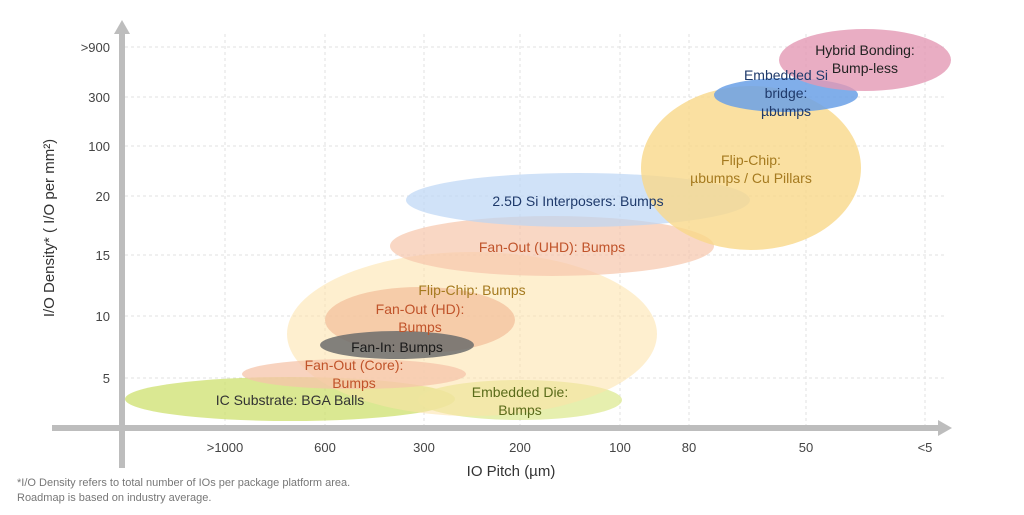 This screenshot has height=515, width=1024. I want to click on x-tick-labels: >1000 600 300 200 100 80 50 <5, so click(570, 447).